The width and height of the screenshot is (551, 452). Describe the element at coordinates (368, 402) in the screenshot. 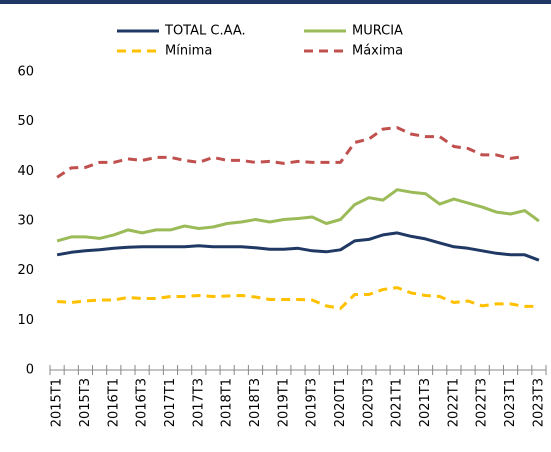

I see `x-tick-label: 2020T3` at that location.